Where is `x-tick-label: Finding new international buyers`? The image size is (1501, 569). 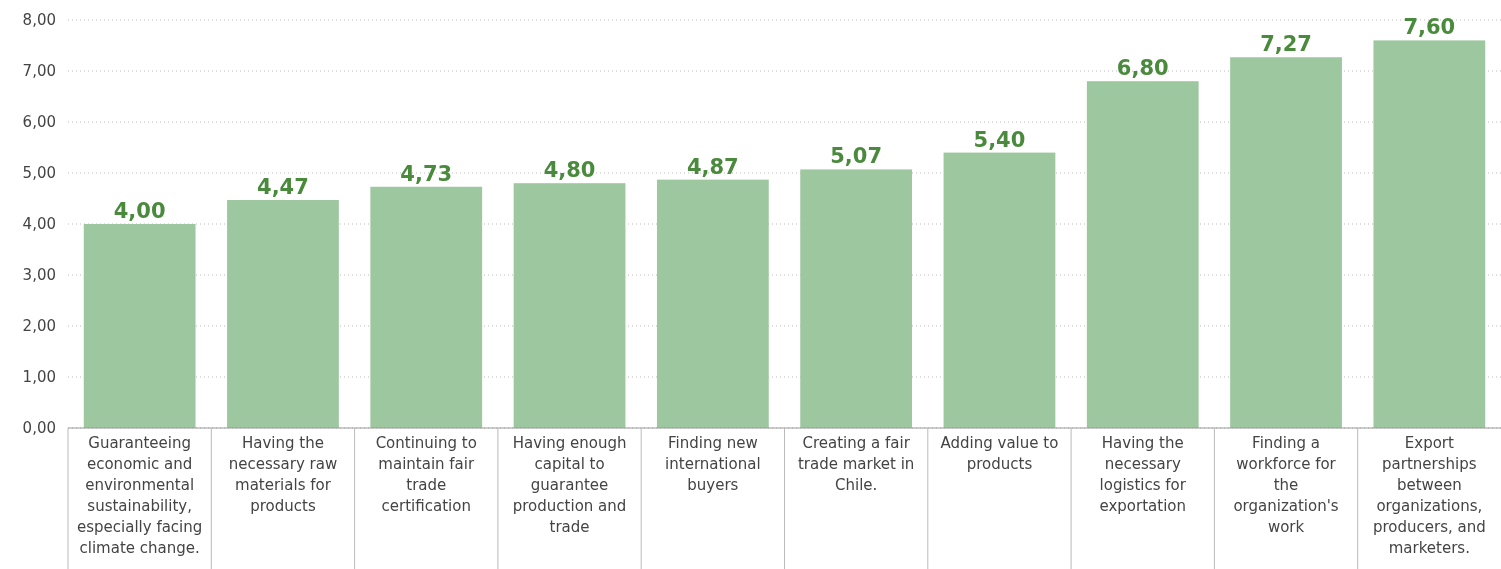 x-tick-label: Finding new international buyers is located at coordinates (713, 464).